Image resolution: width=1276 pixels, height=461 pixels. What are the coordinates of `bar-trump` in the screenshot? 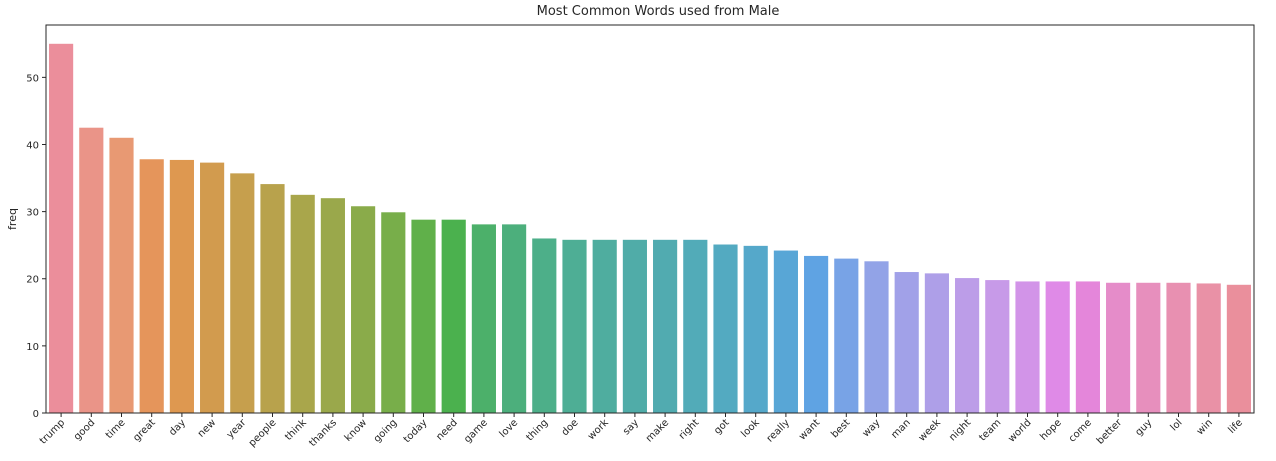 It's located at (61, 228).